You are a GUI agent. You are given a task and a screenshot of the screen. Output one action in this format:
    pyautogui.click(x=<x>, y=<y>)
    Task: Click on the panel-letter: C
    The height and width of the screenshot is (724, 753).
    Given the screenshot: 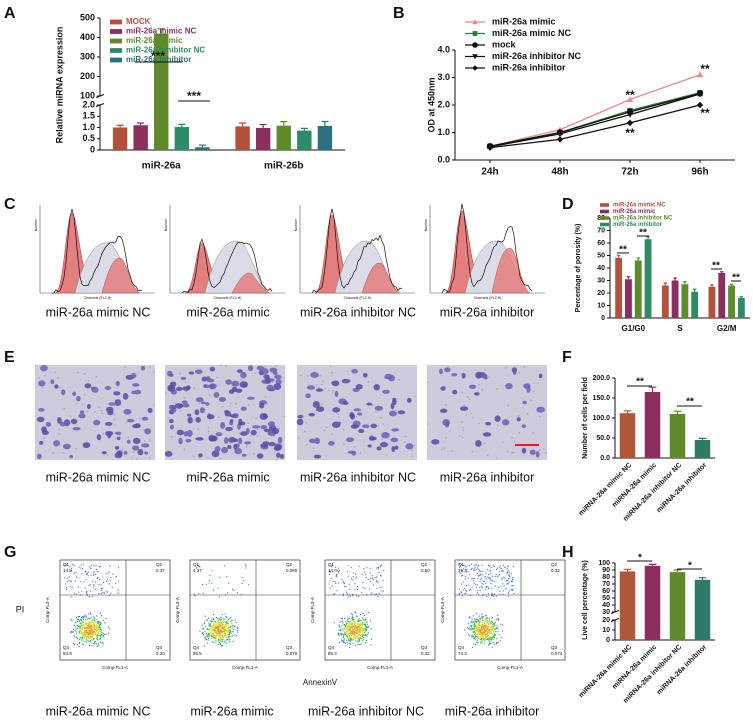 What is the action you would take?
    pyautogui.click(x=10, y=204)
    